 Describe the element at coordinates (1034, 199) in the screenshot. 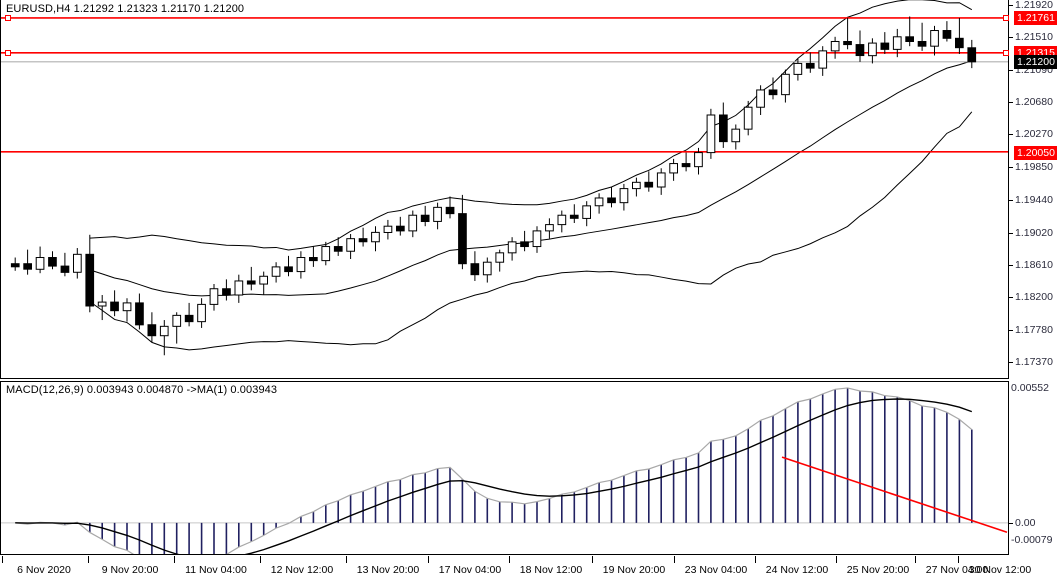

I see `price-tick-label: 1.19440` at that location.